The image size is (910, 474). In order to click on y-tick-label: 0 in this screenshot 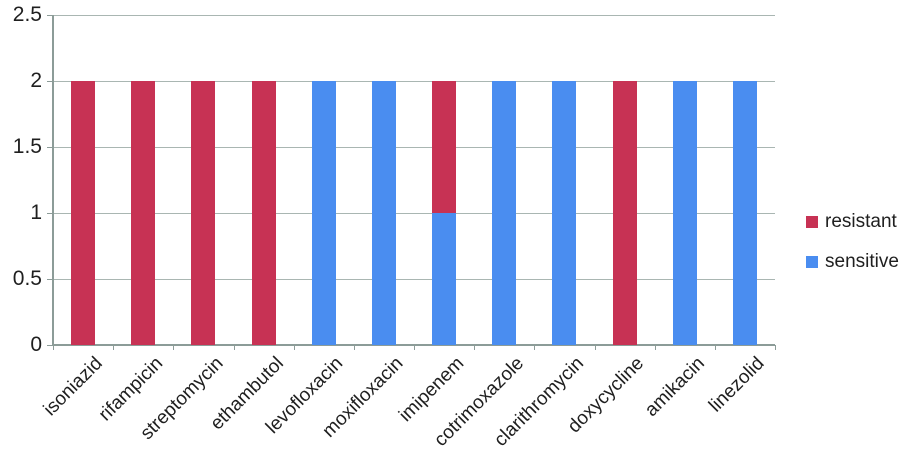, I will do `click(36, 344)`.